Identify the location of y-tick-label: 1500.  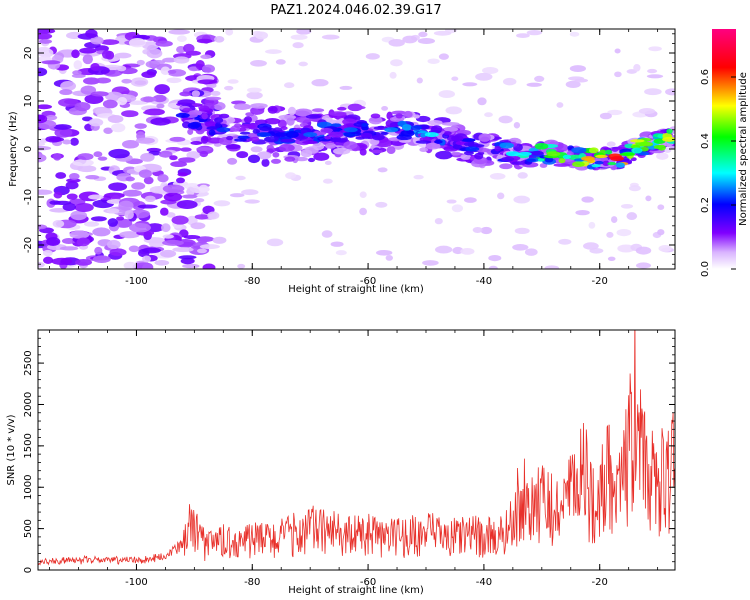
(28, 445).